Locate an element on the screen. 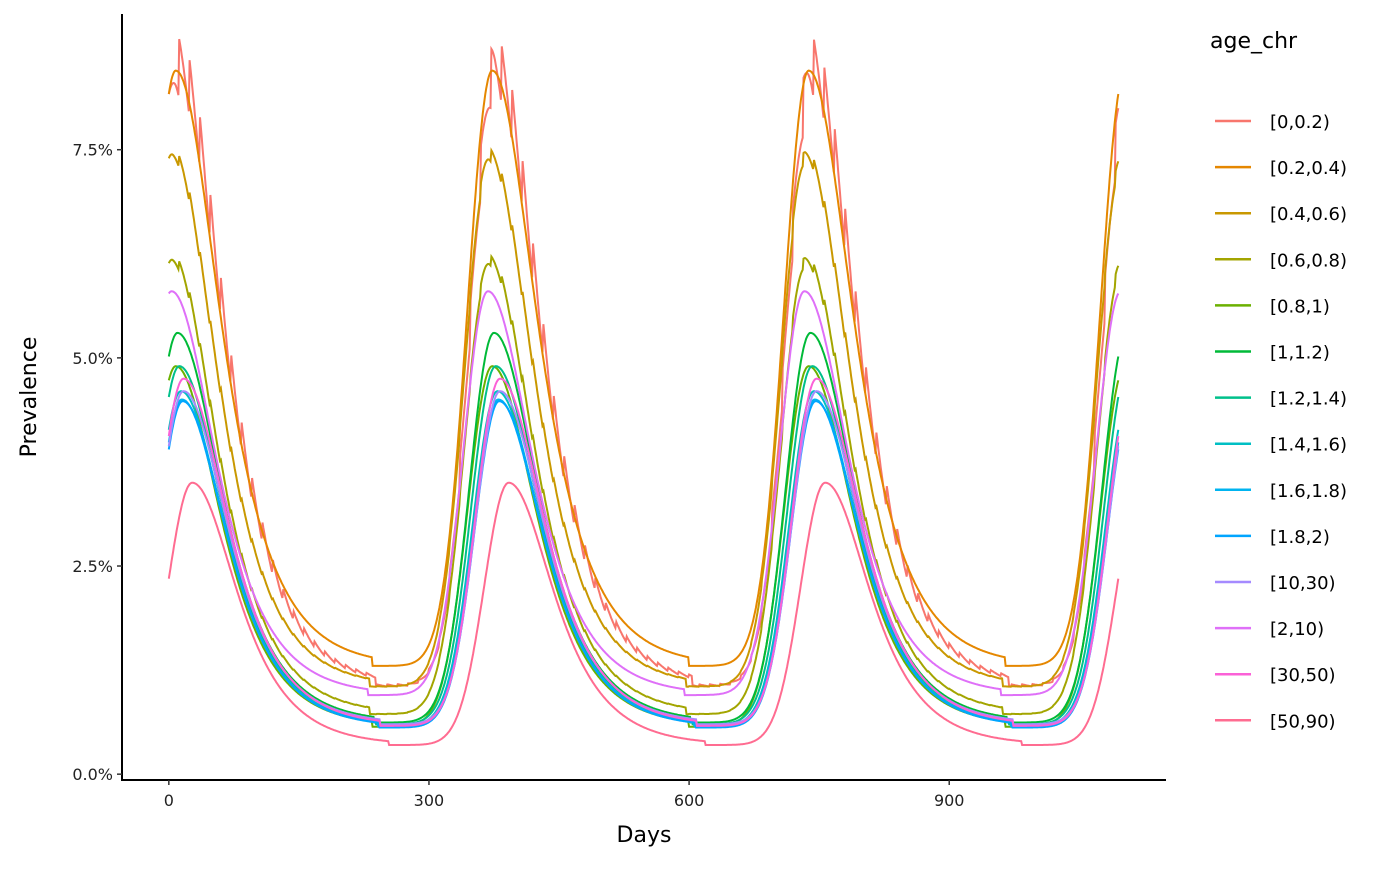  y-axis-title: Prevalence is located at coordinates (29, 397).